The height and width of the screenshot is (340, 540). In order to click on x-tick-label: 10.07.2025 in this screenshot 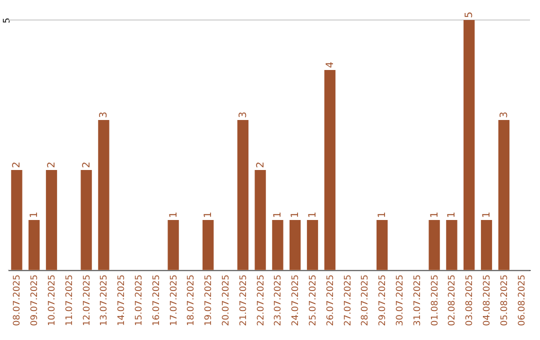, I will do `click(53, 300)`.